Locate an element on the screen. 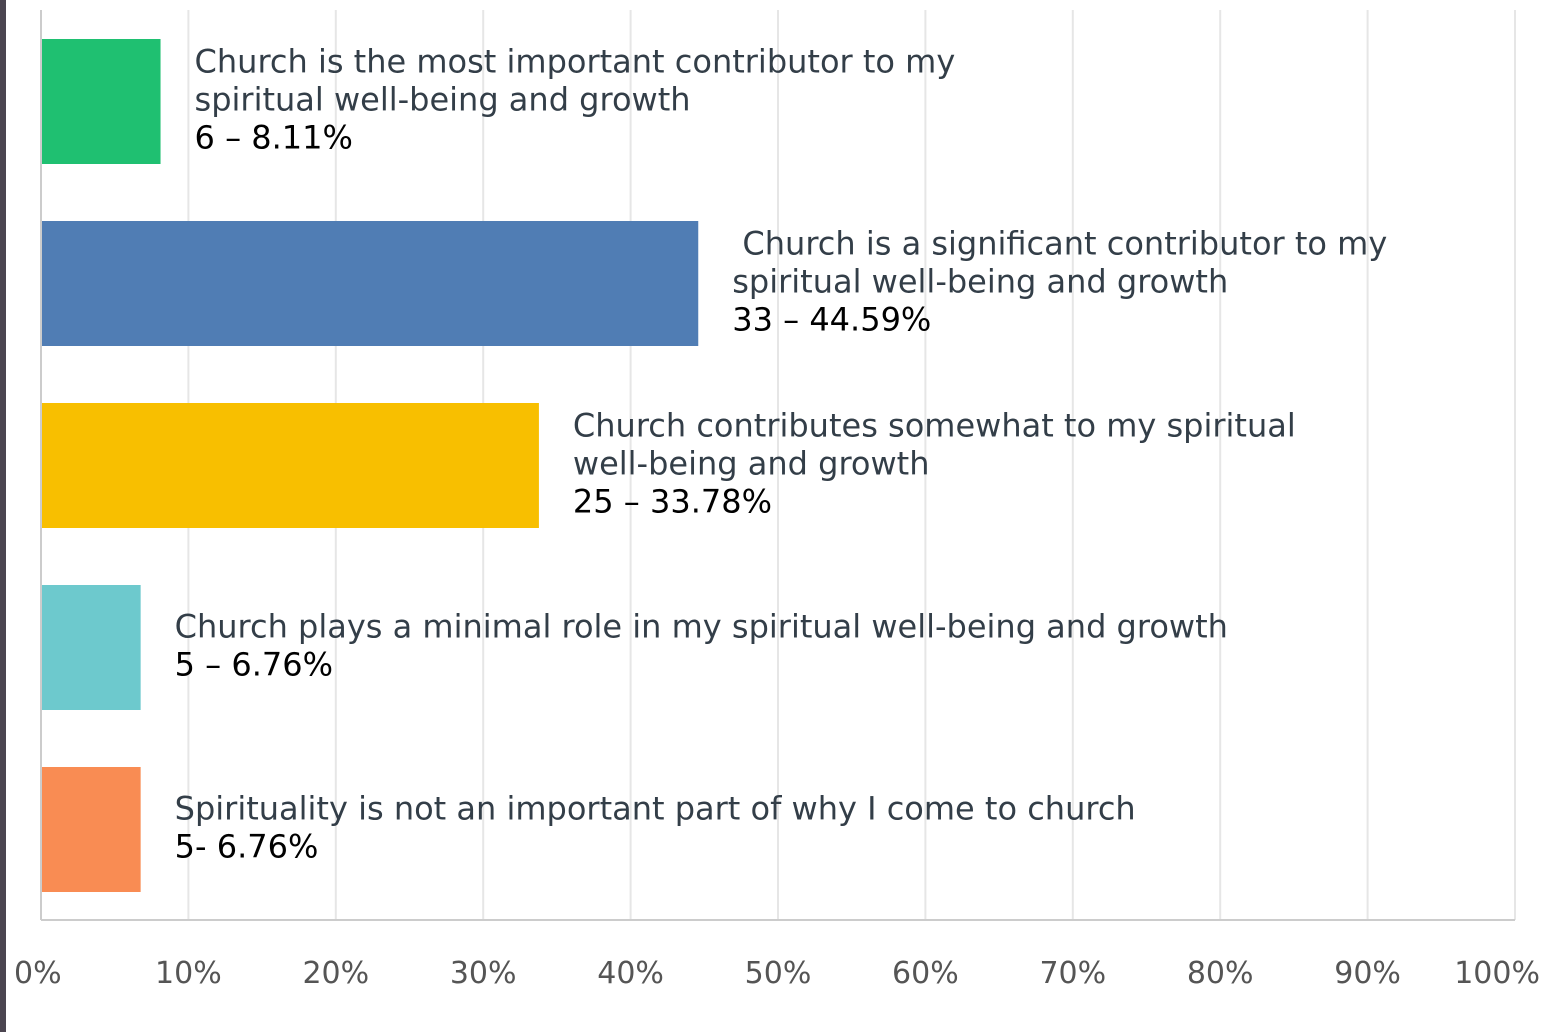 The width and height of the screenshot is (1555, 1032). x-tick-label: 10% is located at coordinates (188, 973).